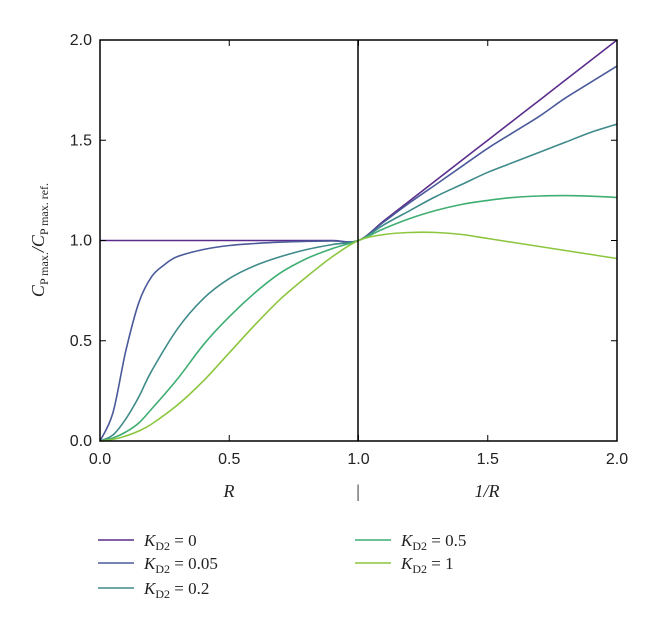 This screenshot has height=629, width=660. What do you see at coordinates (176, 590) in the screenshot?
I see `legend-label: KD2 = 0.2` at bounding box center [176, 590].